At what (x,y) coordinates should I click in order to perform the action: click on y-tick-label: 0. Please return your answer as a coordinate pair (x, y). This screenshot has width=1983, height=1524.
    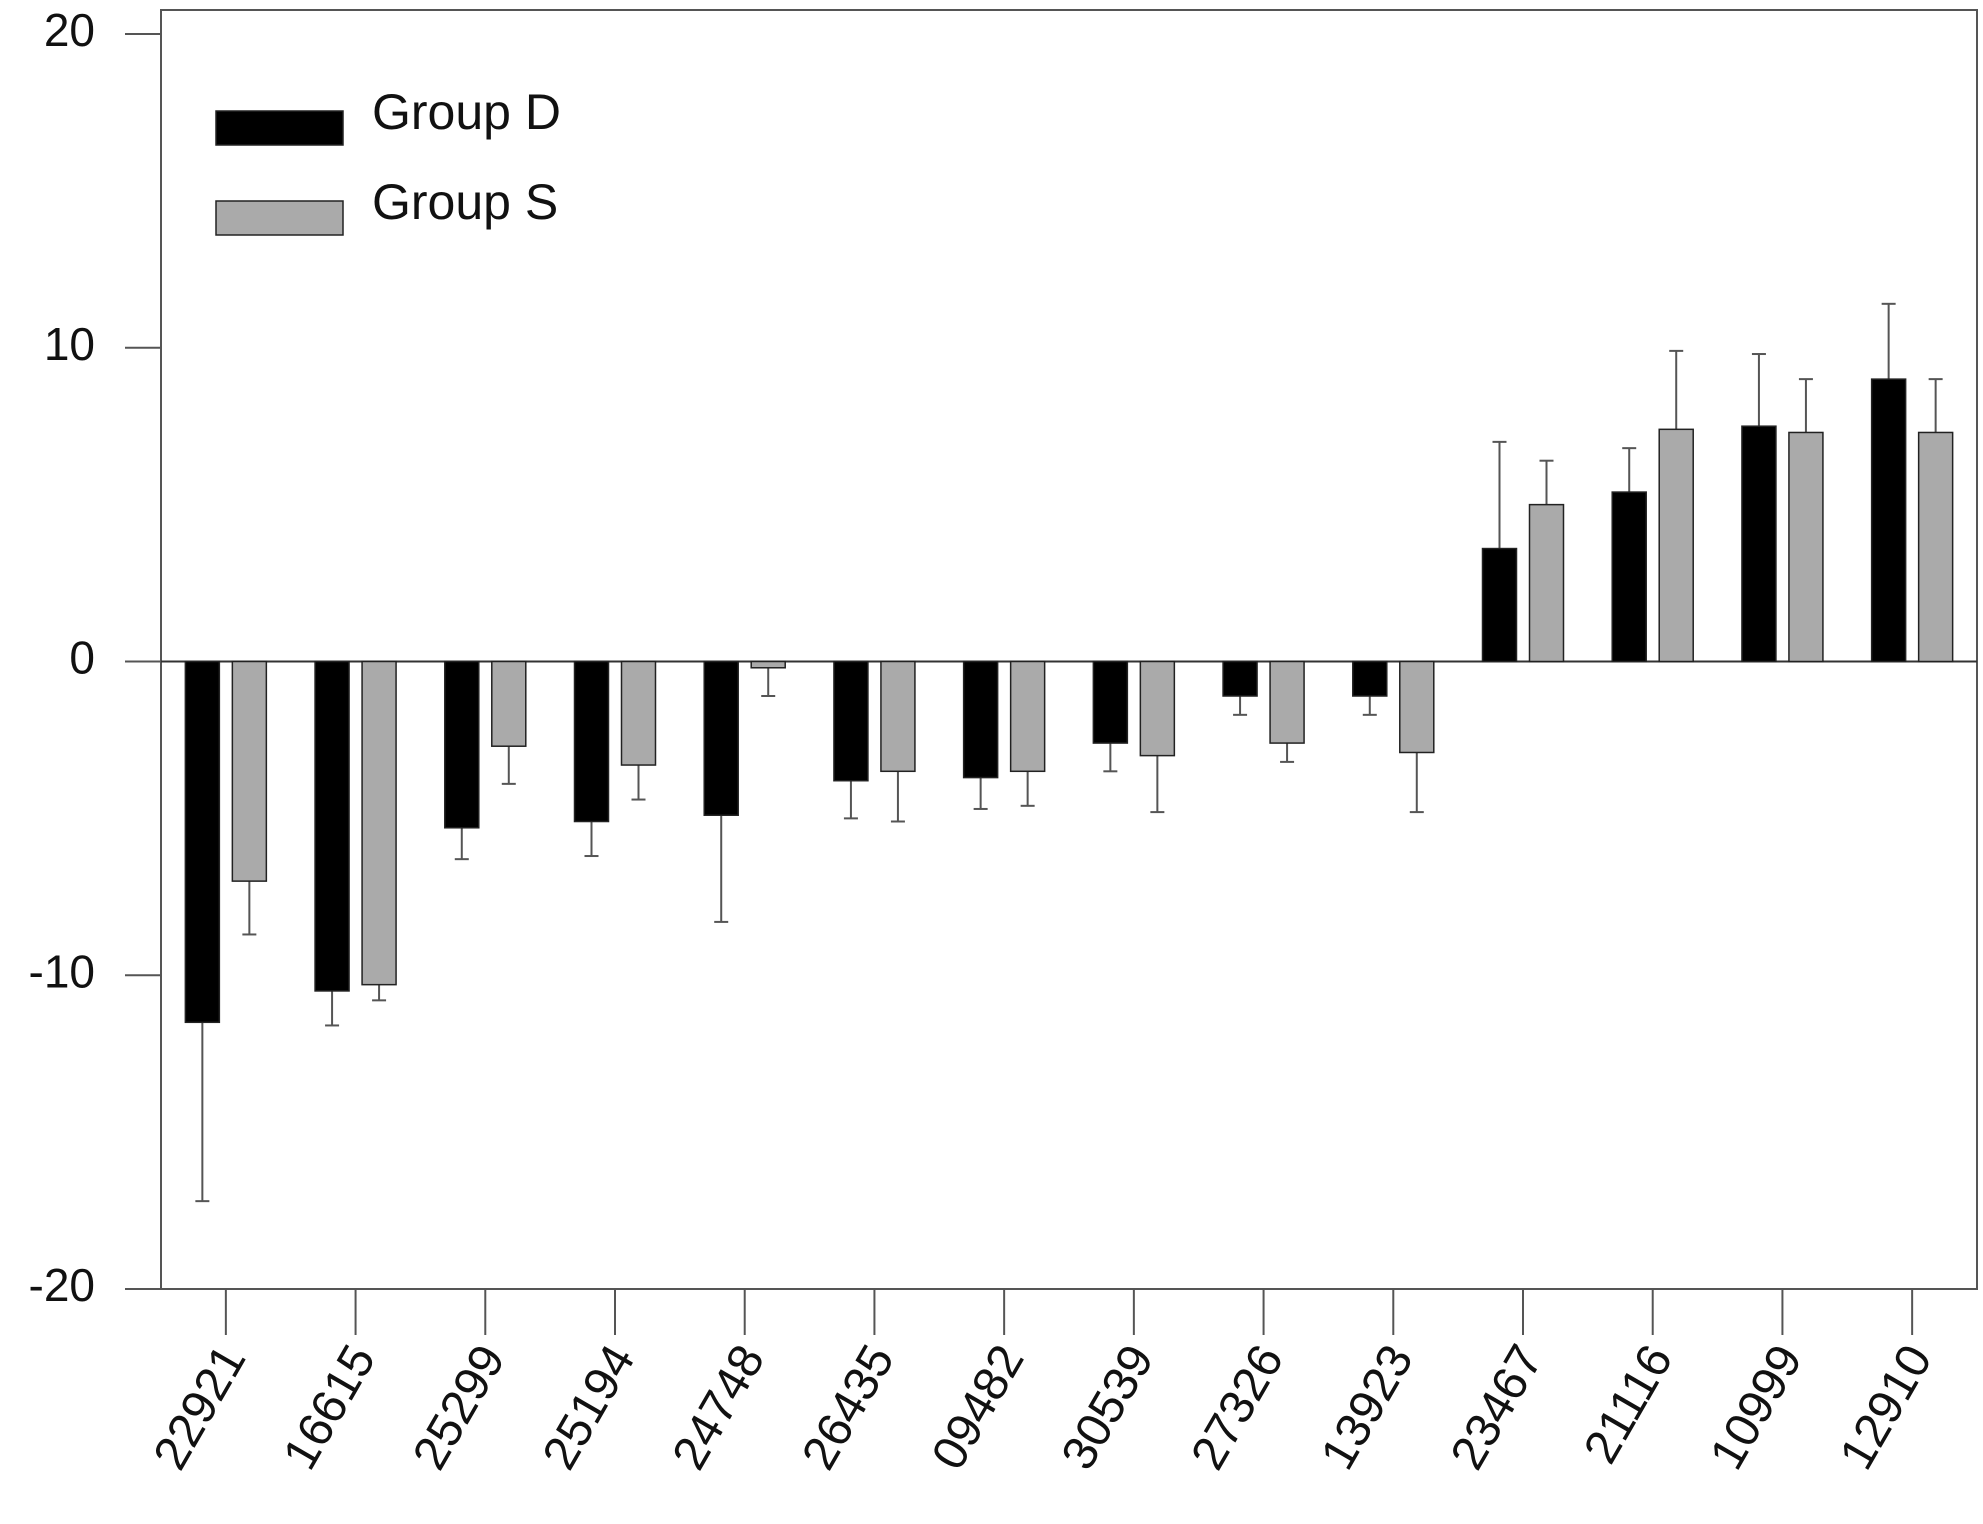
    Looking at the image, I should click on (82, 658).